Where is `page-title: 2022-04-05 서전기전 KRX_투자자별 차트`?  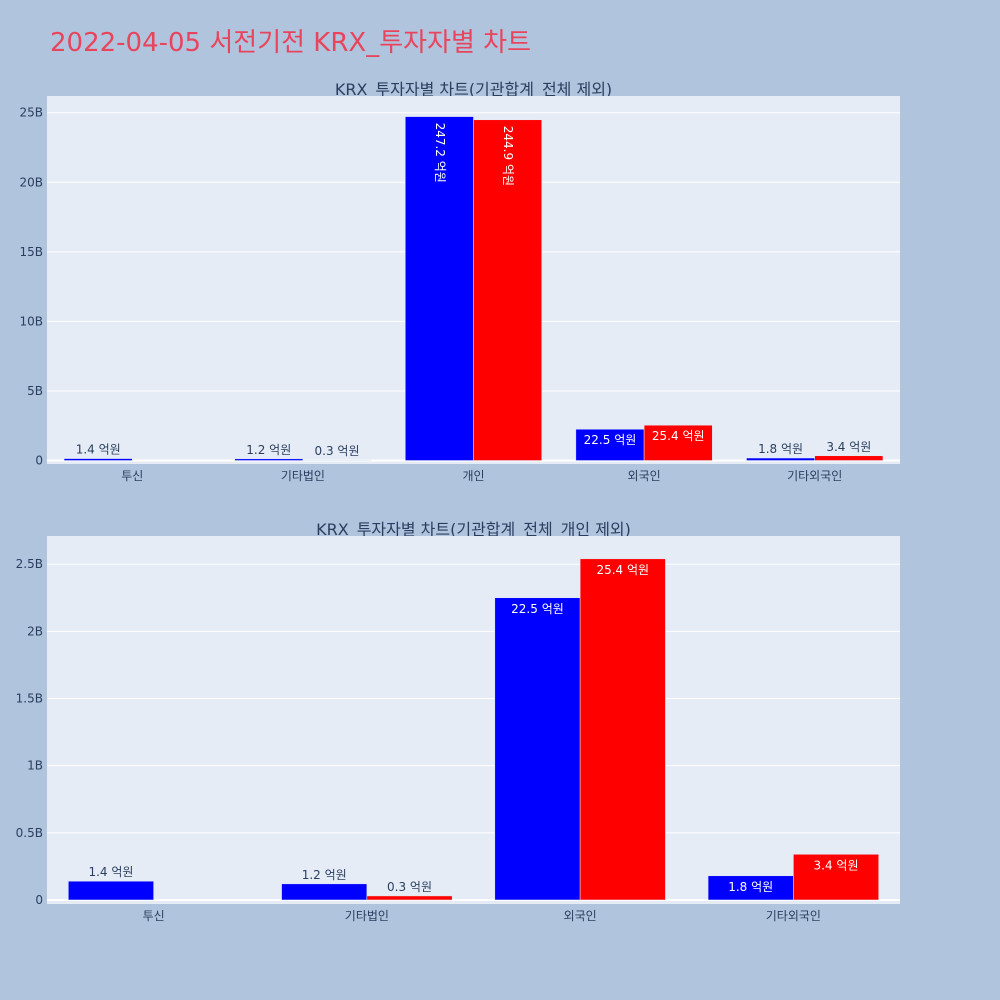
page-title: 2022-04-05 서전기전 KRX_투자자별 차트 is located at coordinates (291, 43).